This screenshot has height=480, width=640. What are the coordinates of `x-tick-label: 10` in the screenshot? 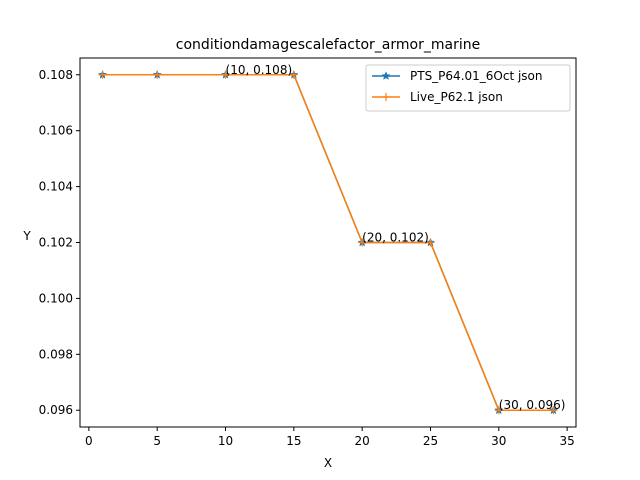 It's located at (225, 441).